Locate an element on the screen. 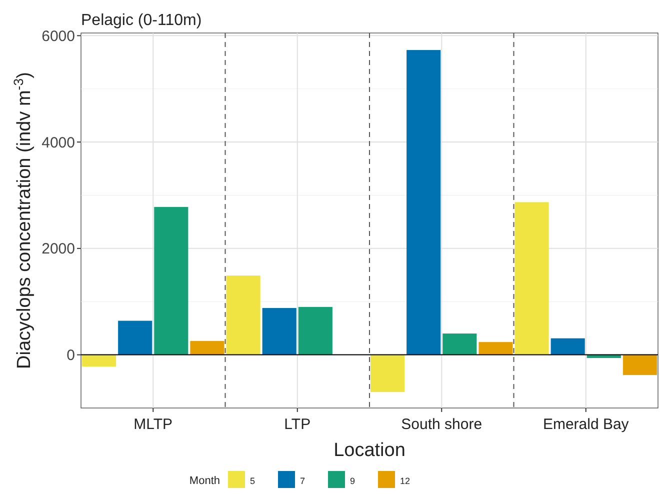 This screenshot has width=660, height=494. x-tick-label: Emerald Bay is located at coordinates (586, 424).